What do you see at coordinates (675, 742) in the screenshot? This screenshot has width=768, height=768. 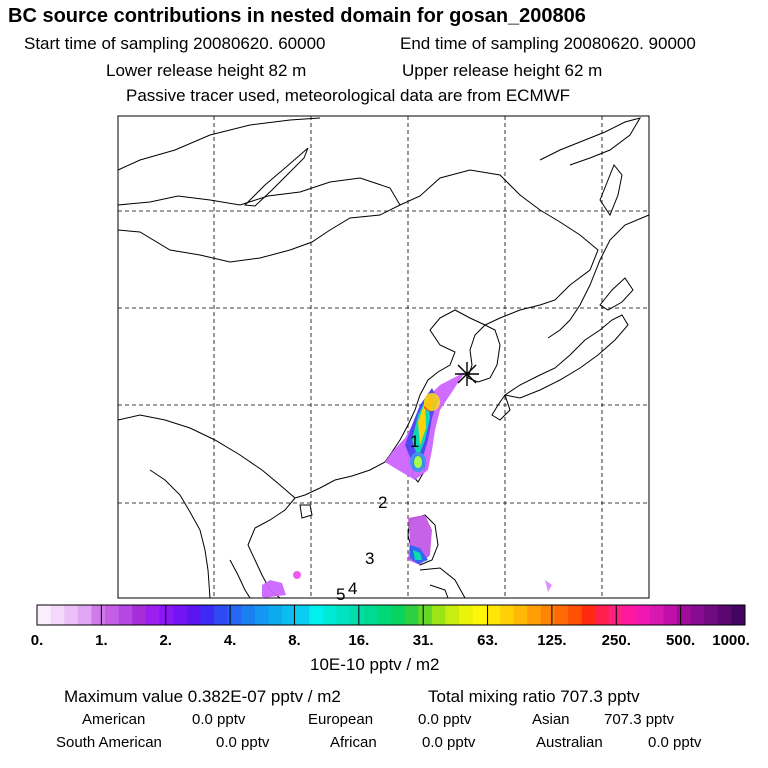 I see `australian-value: 0.0 pptv` at bounding box center [675, 742].